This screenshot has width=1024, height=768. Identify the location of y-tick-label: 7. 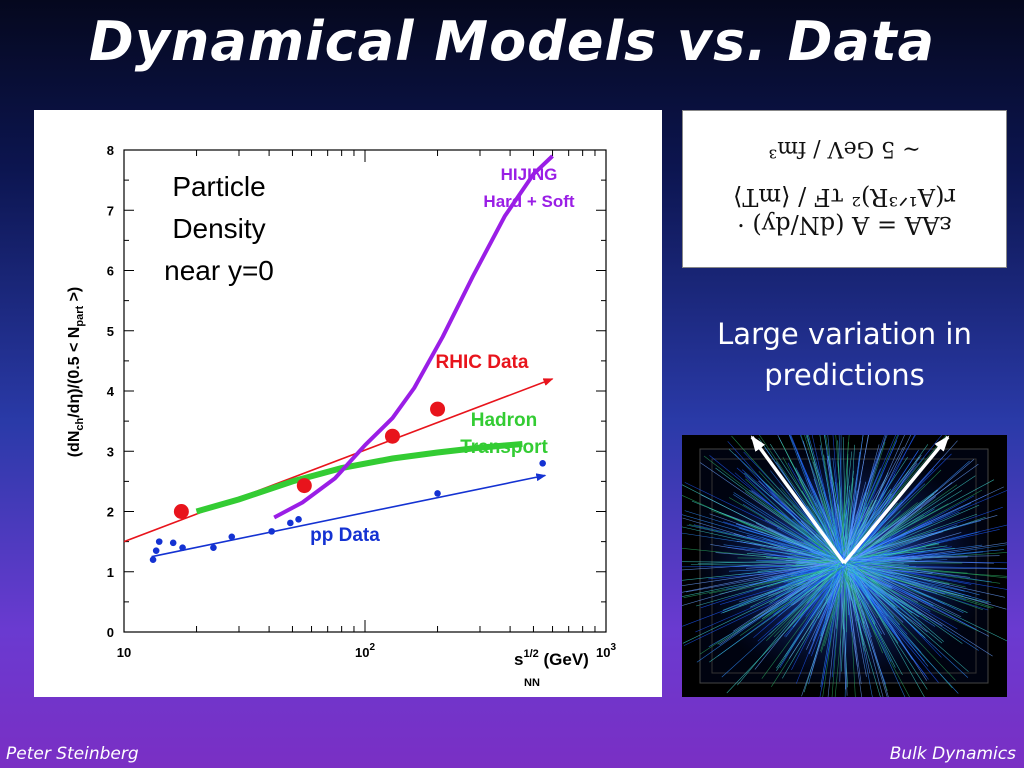
(110, 210).